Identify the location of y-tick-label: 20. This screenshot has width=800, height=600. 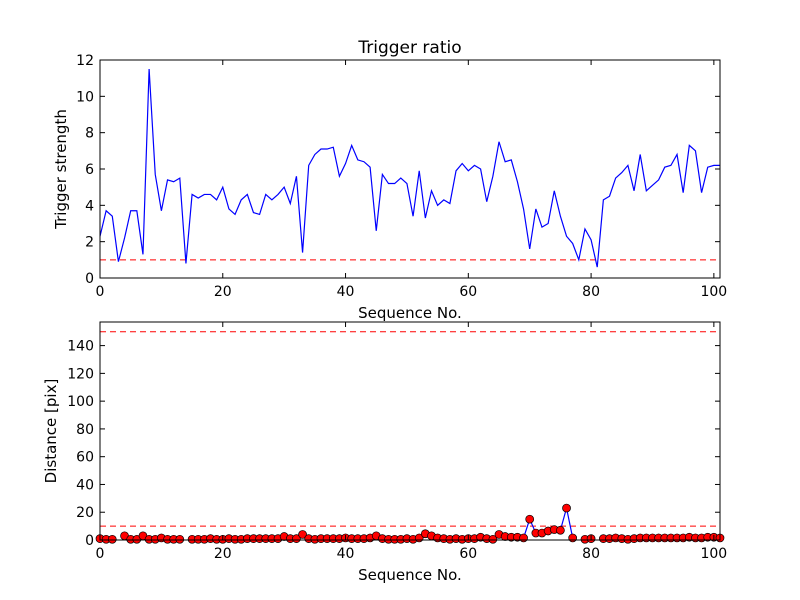
(85, 513).